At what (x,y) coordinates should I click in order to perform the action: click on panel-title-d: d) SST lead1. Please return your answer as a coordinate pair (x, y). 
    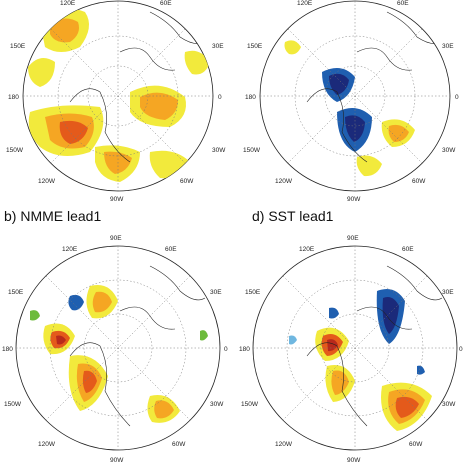
    Looking at the image, I should click on (293, 216).